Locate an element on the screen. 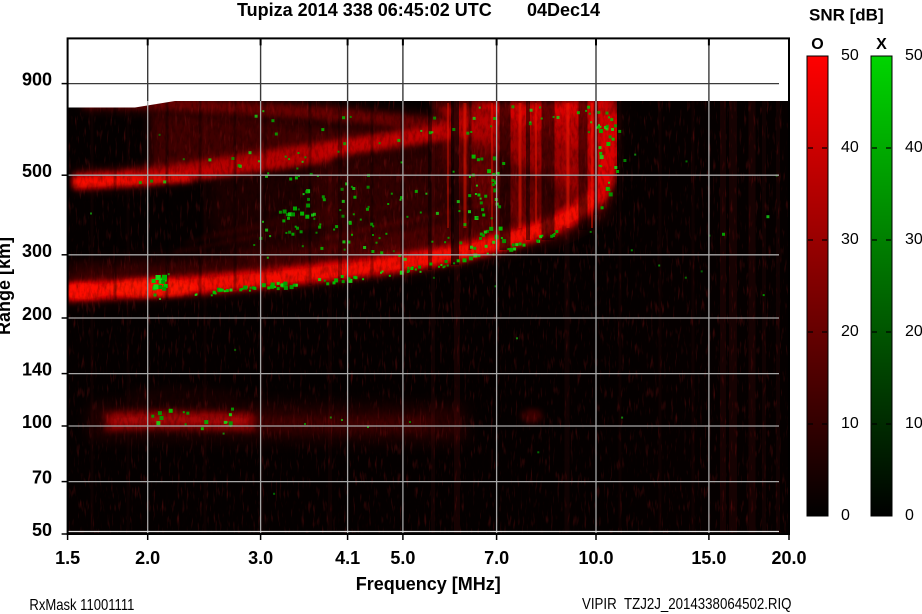  svg-text: 4.1 is located at coordinates (347, 558).